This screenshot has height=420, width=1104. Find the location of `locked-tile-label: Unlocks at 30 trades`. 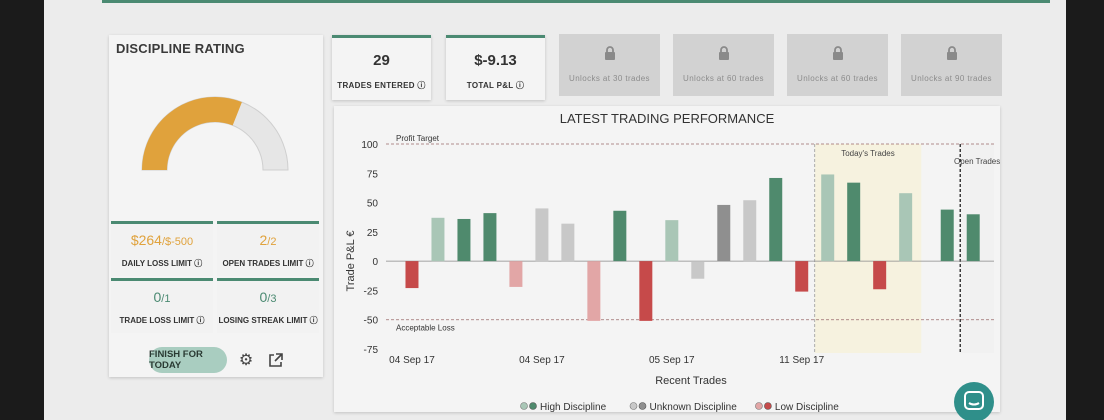

locked-tile-label: Unlocks at 30 trades is located at coordinates (609, 78).